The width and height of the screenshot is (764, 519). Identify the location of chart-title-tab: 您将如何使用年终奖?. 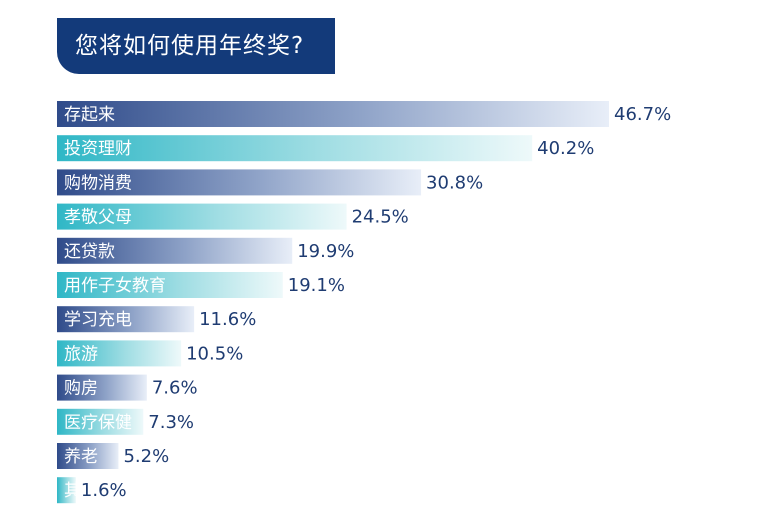
(196, 46).